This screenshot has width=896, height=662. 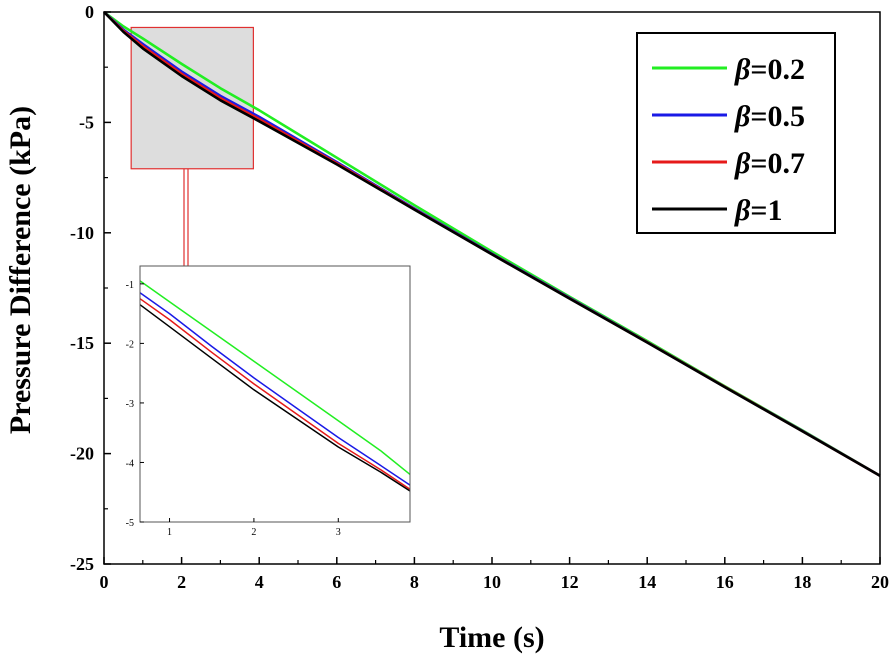 What do you see at coordinates (181, 582) in the screenshot?
I see `main-x-tick-label: 2` at bounding box center [181, 582].